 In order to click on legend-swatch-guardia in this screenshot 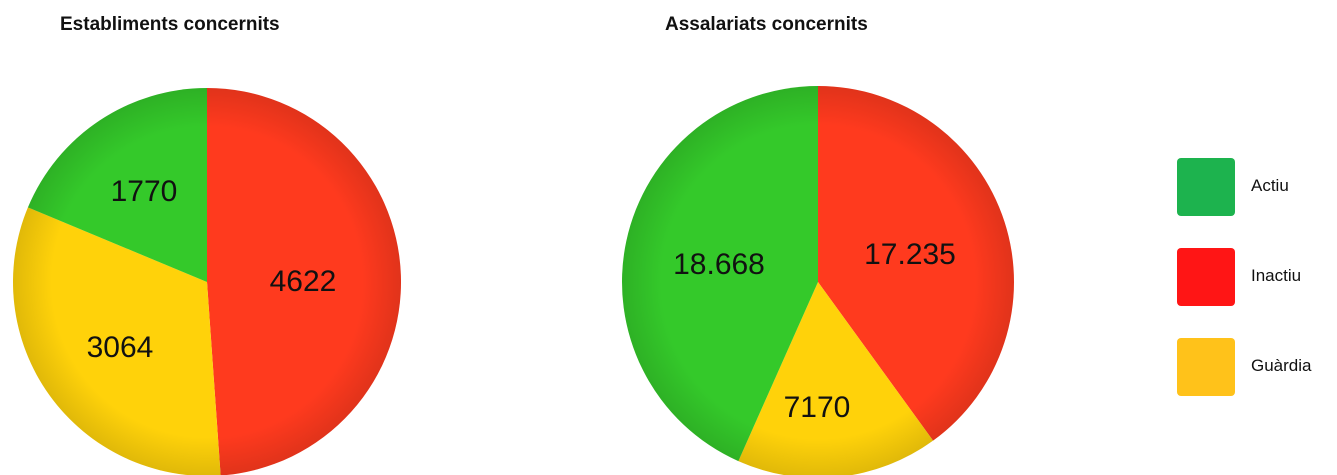, I will do `click(1206, 367)`.